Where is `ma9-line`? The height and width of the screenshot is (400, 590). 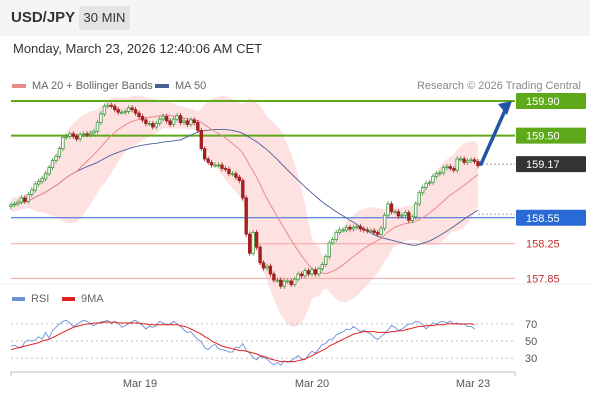
ma9-line is located at coordinates (242, 342).